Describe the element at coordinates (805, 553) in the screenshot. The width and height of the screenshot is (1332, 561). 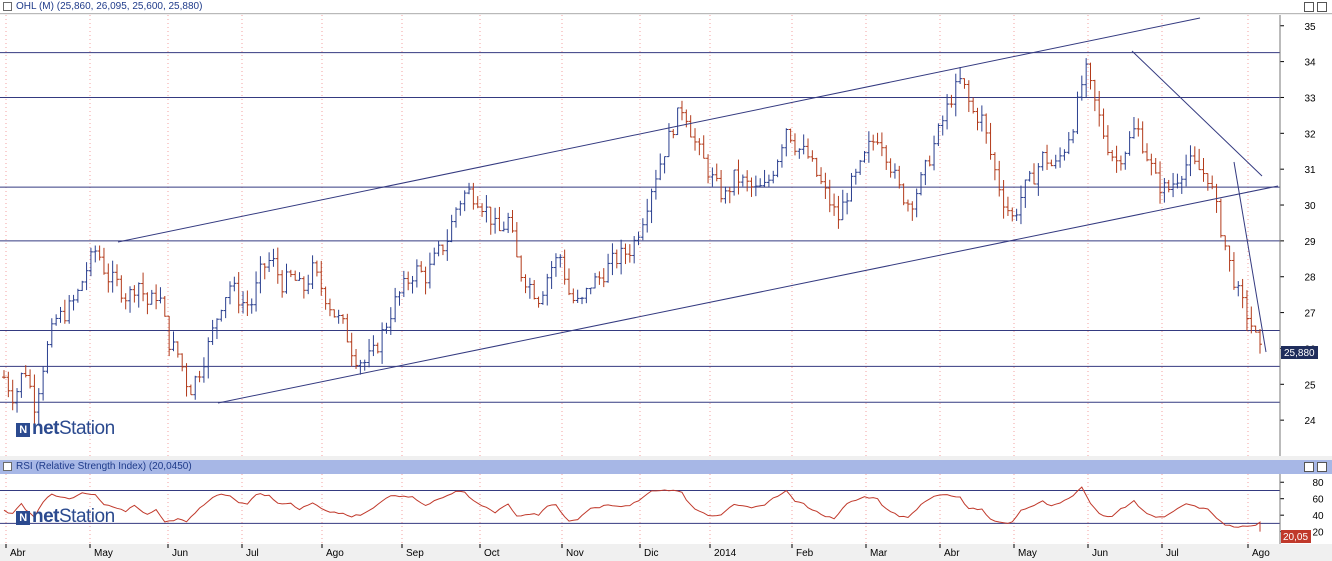
I see `month-label: Feb` at that location.